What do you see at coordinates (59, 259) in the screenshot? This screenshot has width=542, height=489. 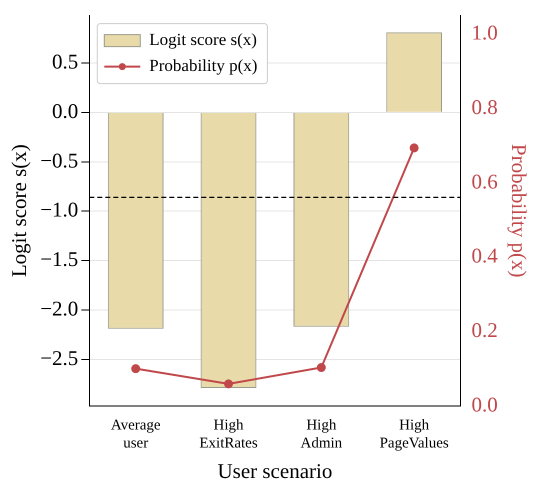 I see `y-tick-label: −1.5` at bounding box center [59, 259].